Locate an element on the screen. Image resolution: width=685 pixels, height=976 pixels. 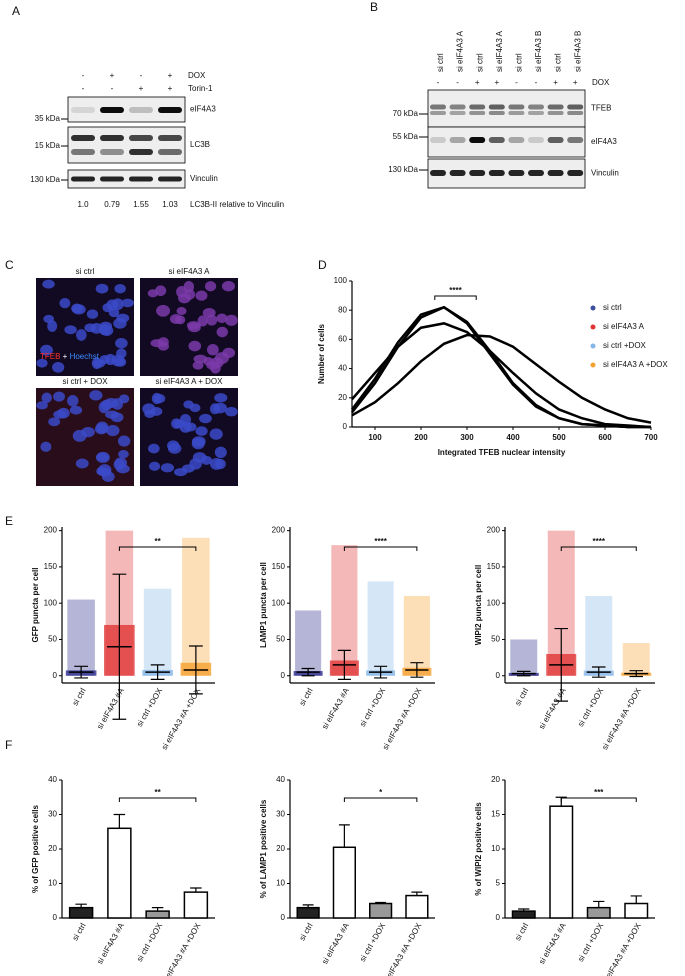
lane-label: si ctrl is located at coordinates (479, 62).